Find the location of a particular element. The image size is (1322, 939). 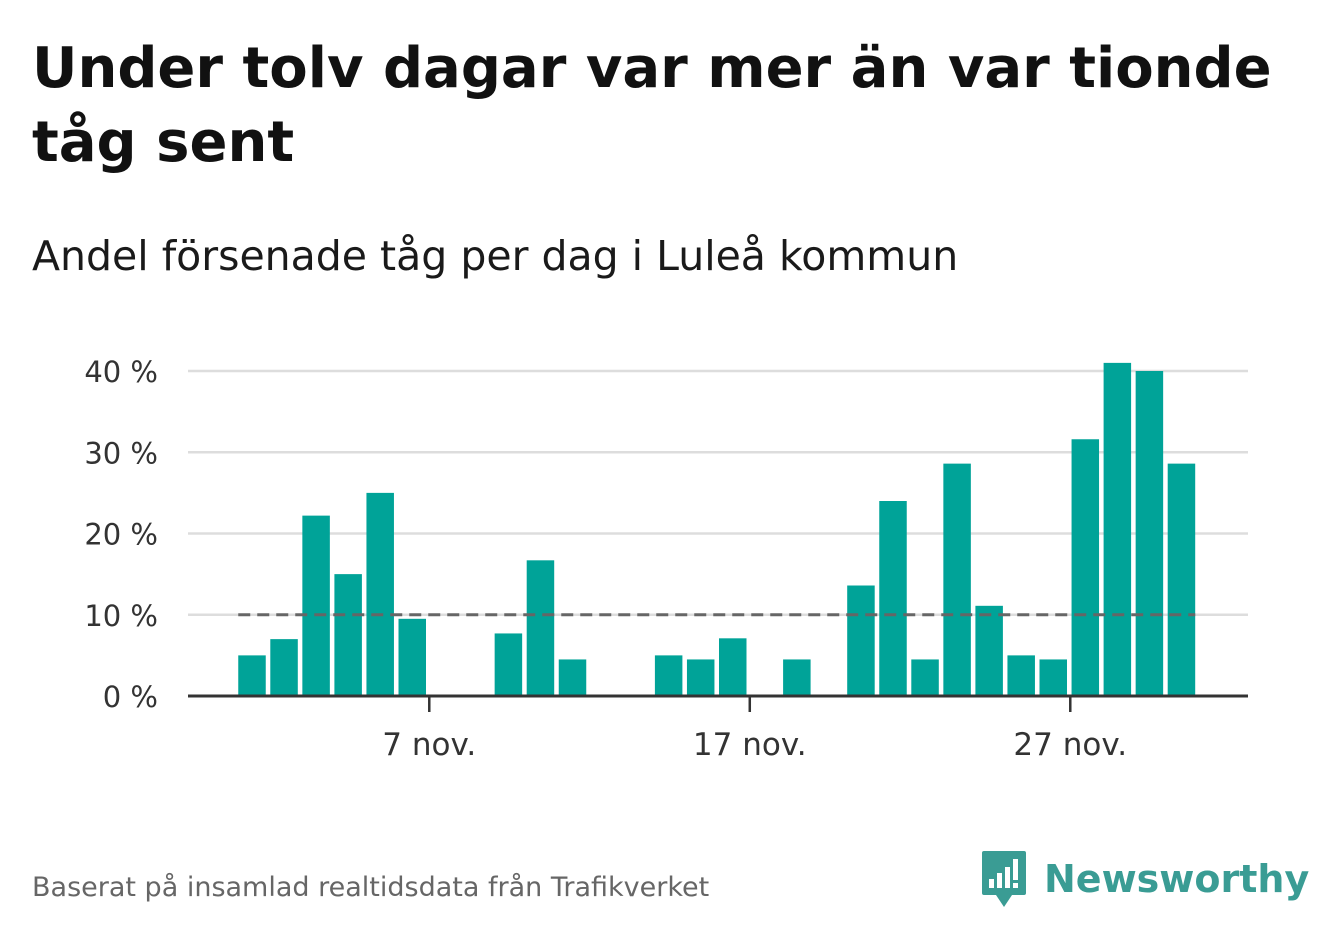

y-tick-label: 10 % is located at coordinates (121, 616).